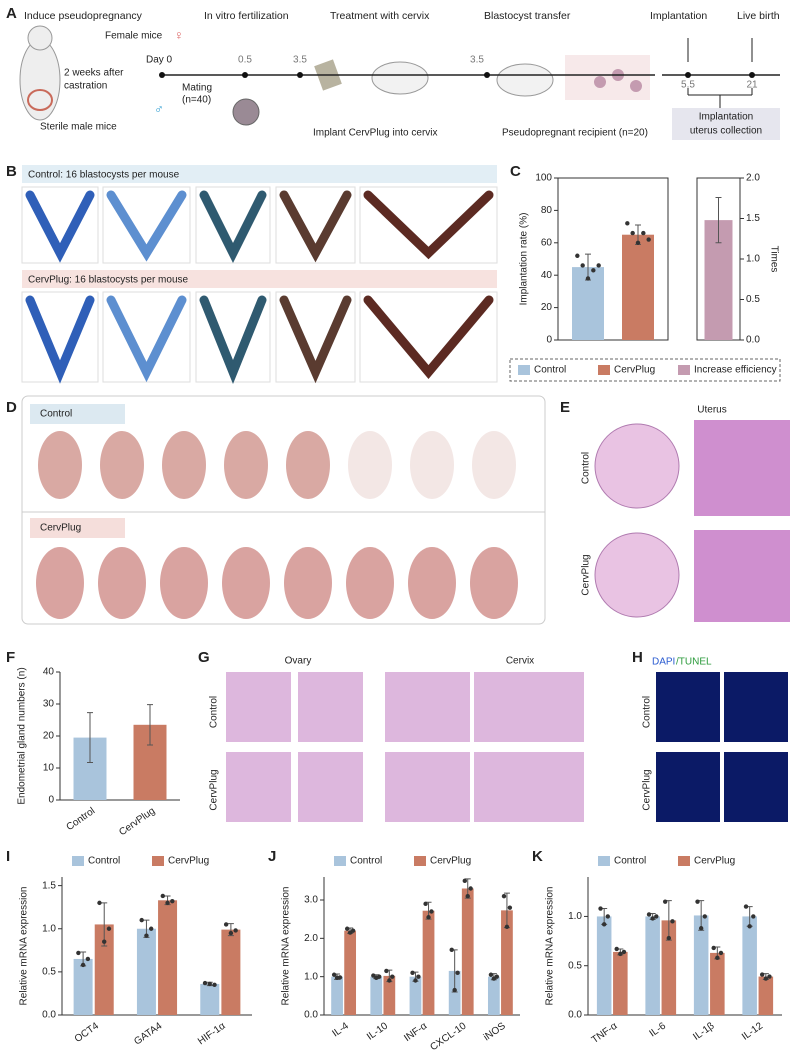 The width and height of the screenshot is (796, 1063). Describe the element at coordinates (85, 86) in the screenshot. I see `label: castration` at that location.